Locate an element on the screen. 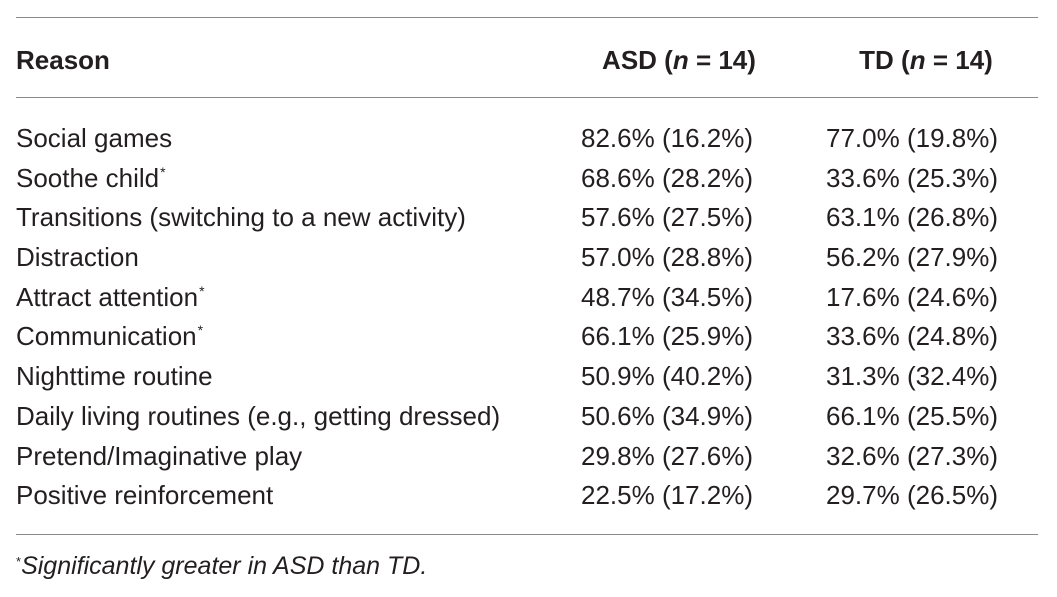 The width and height of the screenshot is (1057, 597). row-td-value: 29.7% (26.5%) is located at coordinates (912, 495).